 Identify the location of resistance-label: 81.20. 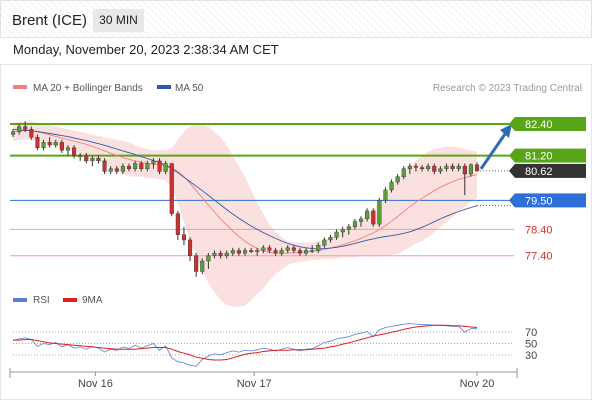
(539, 157).